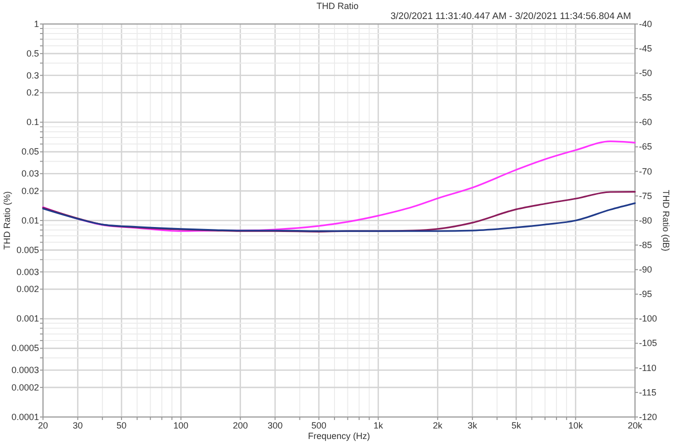 This screenshot has width=675, height=442. I want to click on x-tick-label: 2k, so click(437, 425).